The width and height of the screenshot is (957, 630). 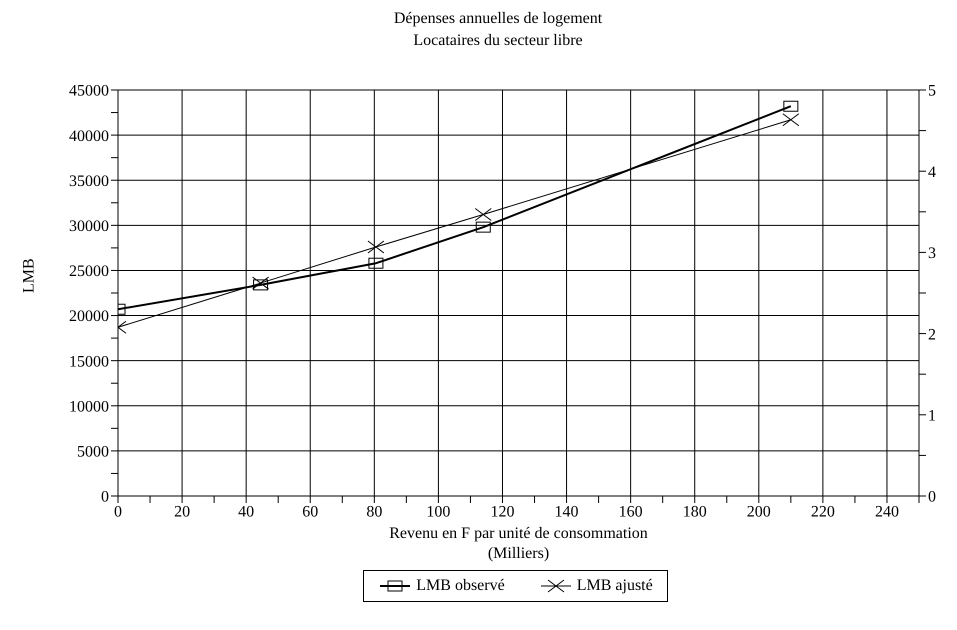 I want to click on y2-tick-label: 3, so click(x=932, y=253).